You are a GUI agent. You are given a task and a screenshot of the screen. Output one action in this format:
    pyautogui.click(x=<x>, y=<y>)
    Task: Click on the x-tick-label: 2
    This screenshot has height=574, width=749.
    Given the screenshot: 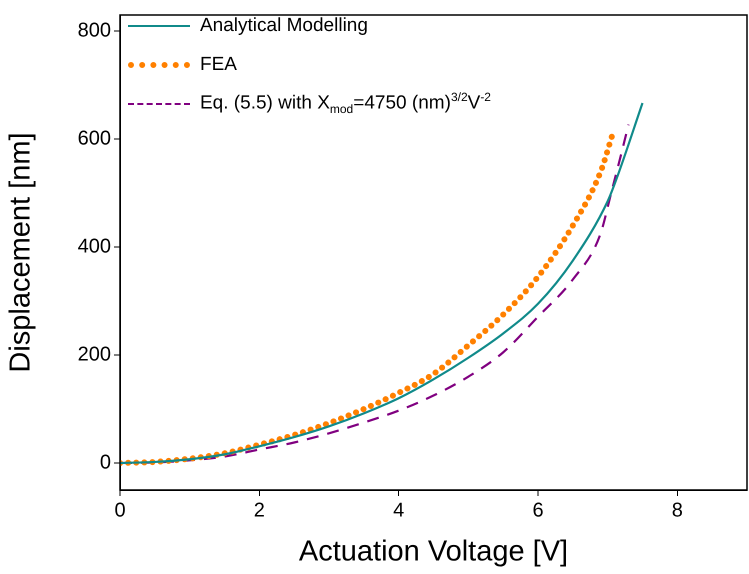 What is the action you would take?
    pyautogui.click(x=259, y=511)
    